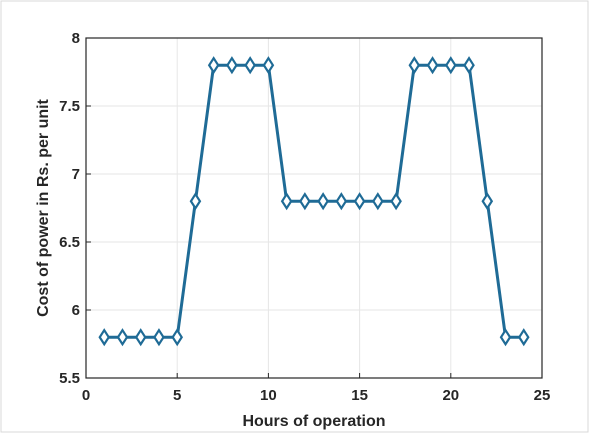 The height and width of the screenshot is (433, 589). Describe the element at coordinates (450, 395) in the screenshot. I see `x-tick-label: 20` at that location.